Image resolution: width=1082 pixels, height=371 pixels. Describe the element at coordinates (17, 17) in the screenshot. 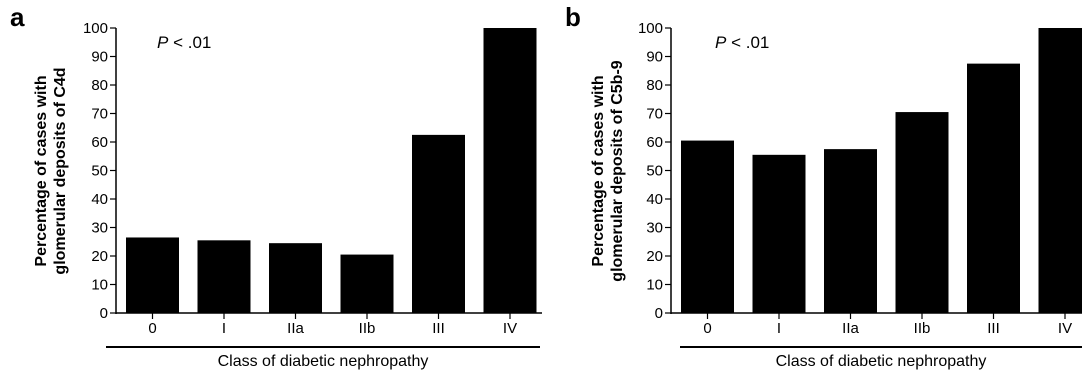

I see `panel-letter: a` at that location.